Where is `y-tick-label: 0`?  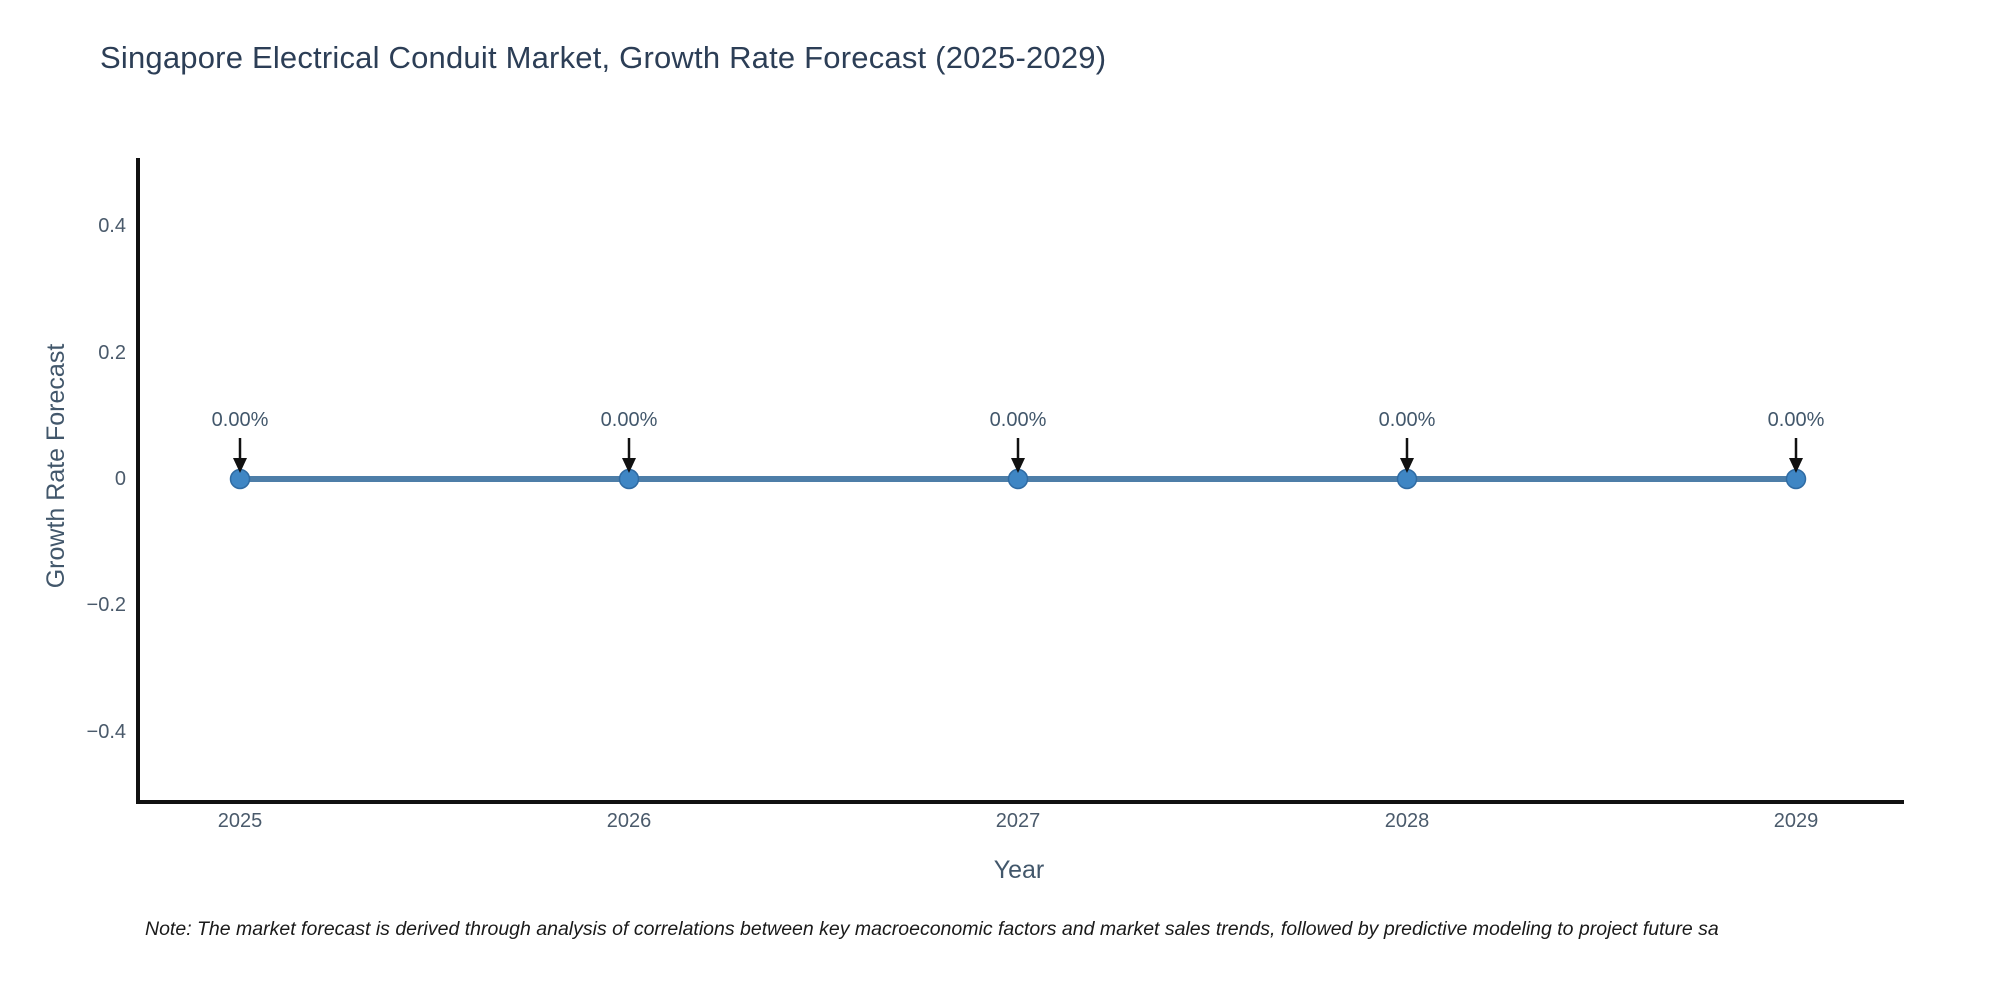
y-tick-label: 0 is located at coordinates (120, 479).